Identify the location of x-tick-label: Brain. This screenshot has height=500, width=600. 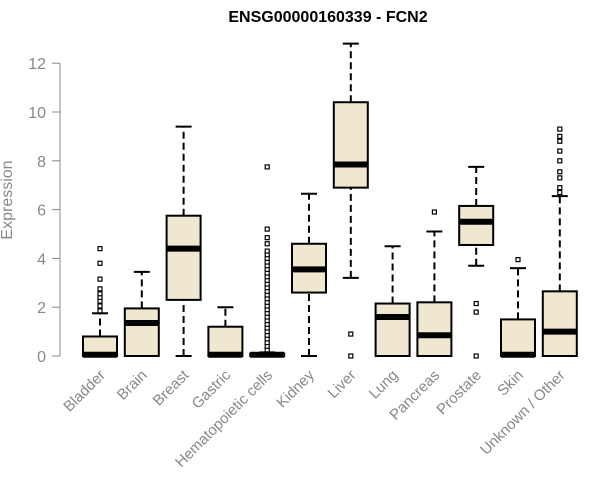
(132, 385).